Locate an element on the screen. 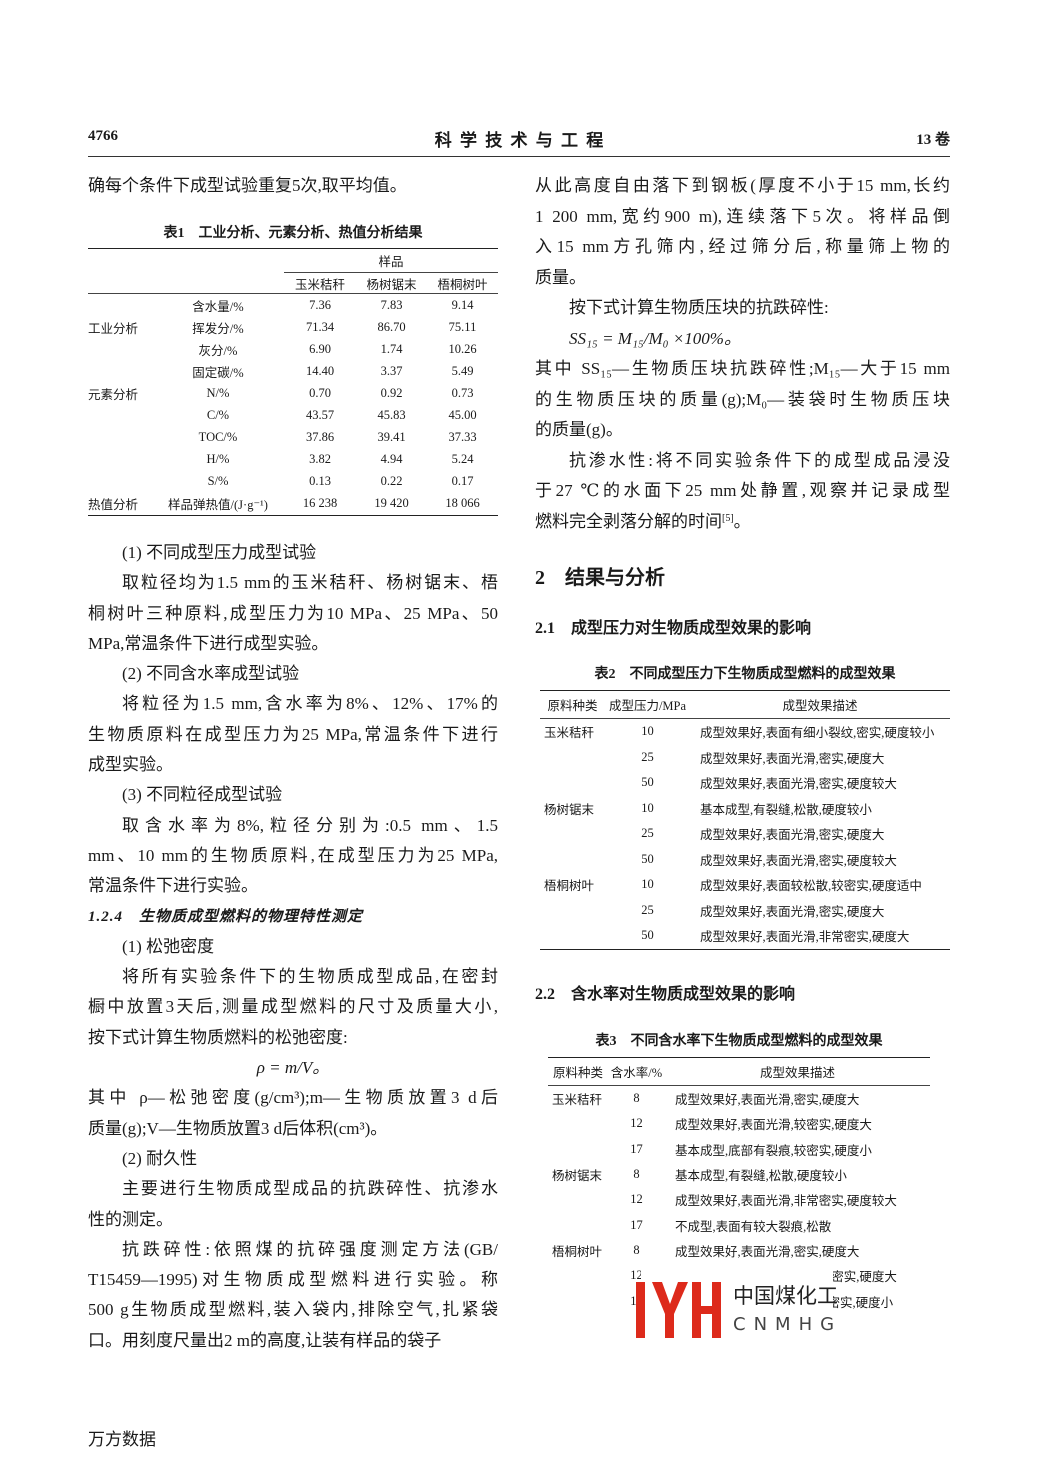  table-cell: 37.33 is located at coordinates (462, 437).